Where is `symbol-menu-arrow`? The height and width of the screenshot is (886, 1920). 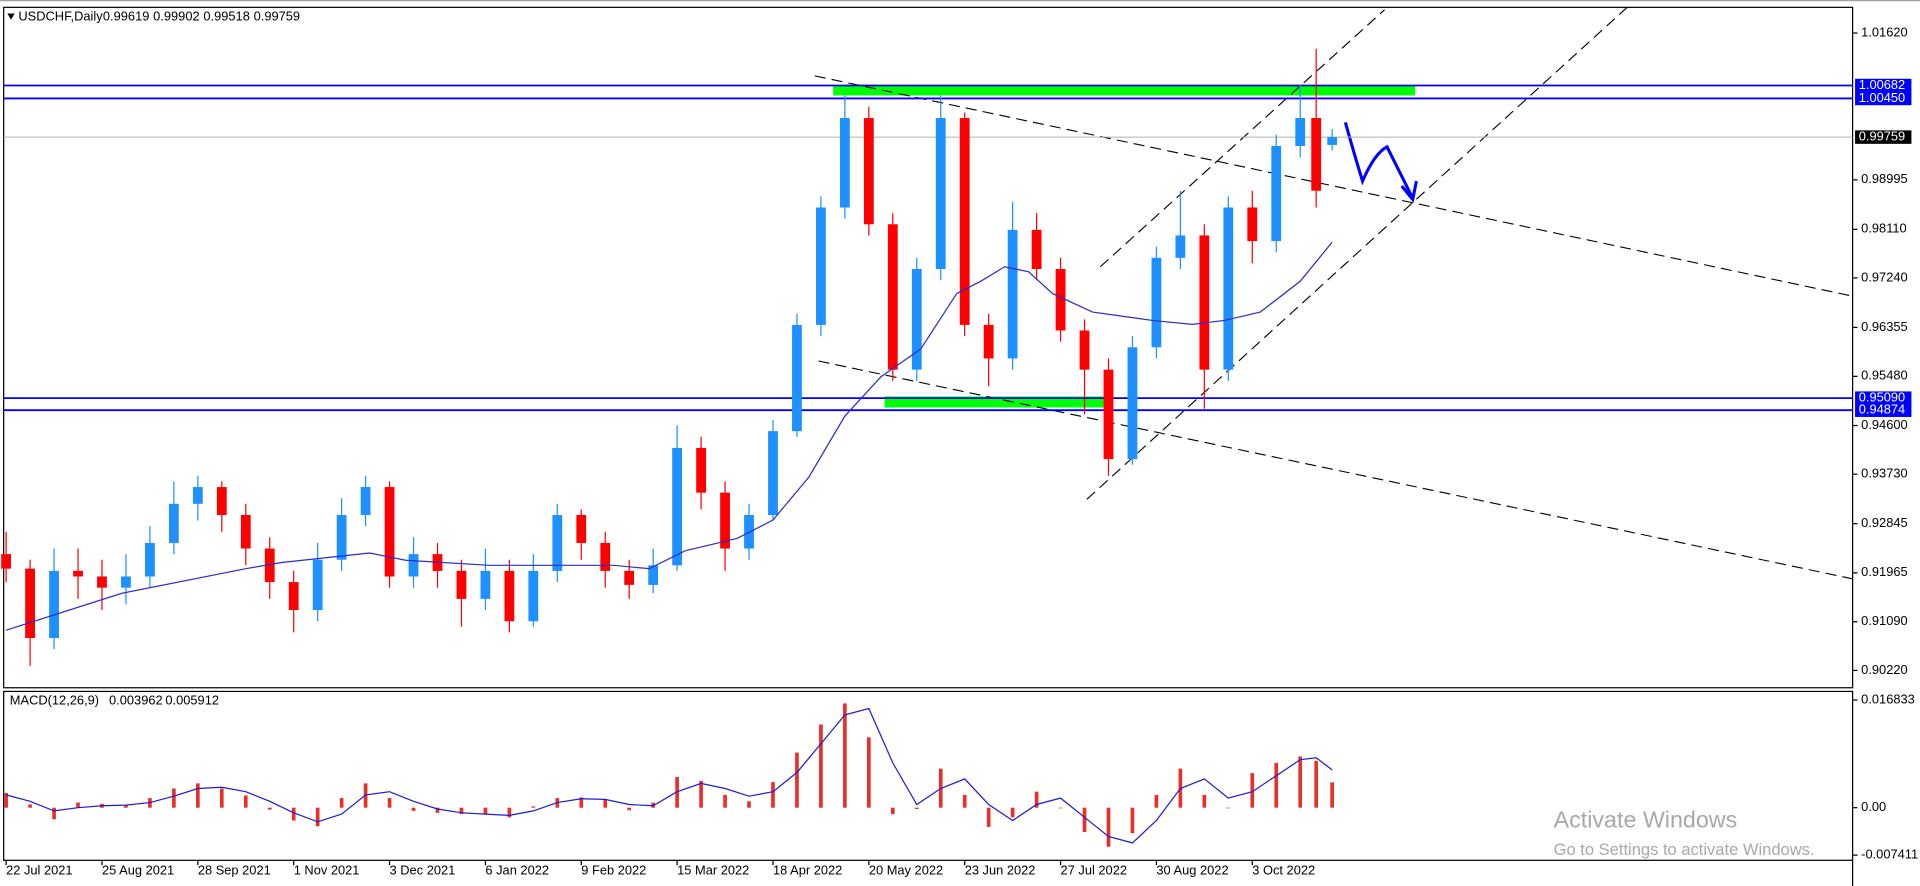 symbol-menu-arrow is located at coordinates (11, 16).